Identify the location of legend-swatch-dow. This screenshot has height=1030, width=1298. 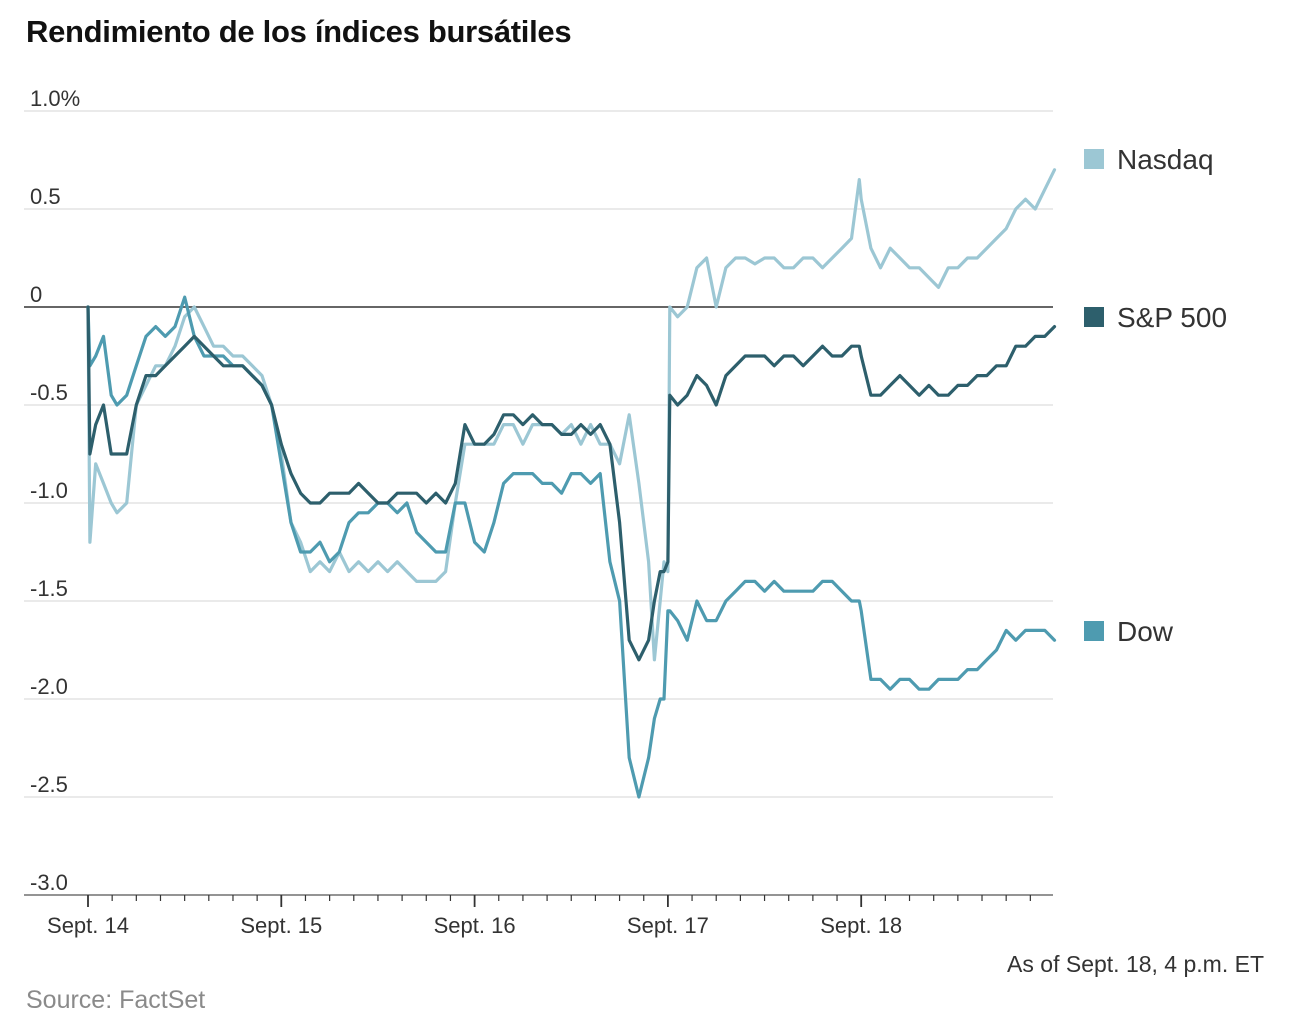
(1094, 631).